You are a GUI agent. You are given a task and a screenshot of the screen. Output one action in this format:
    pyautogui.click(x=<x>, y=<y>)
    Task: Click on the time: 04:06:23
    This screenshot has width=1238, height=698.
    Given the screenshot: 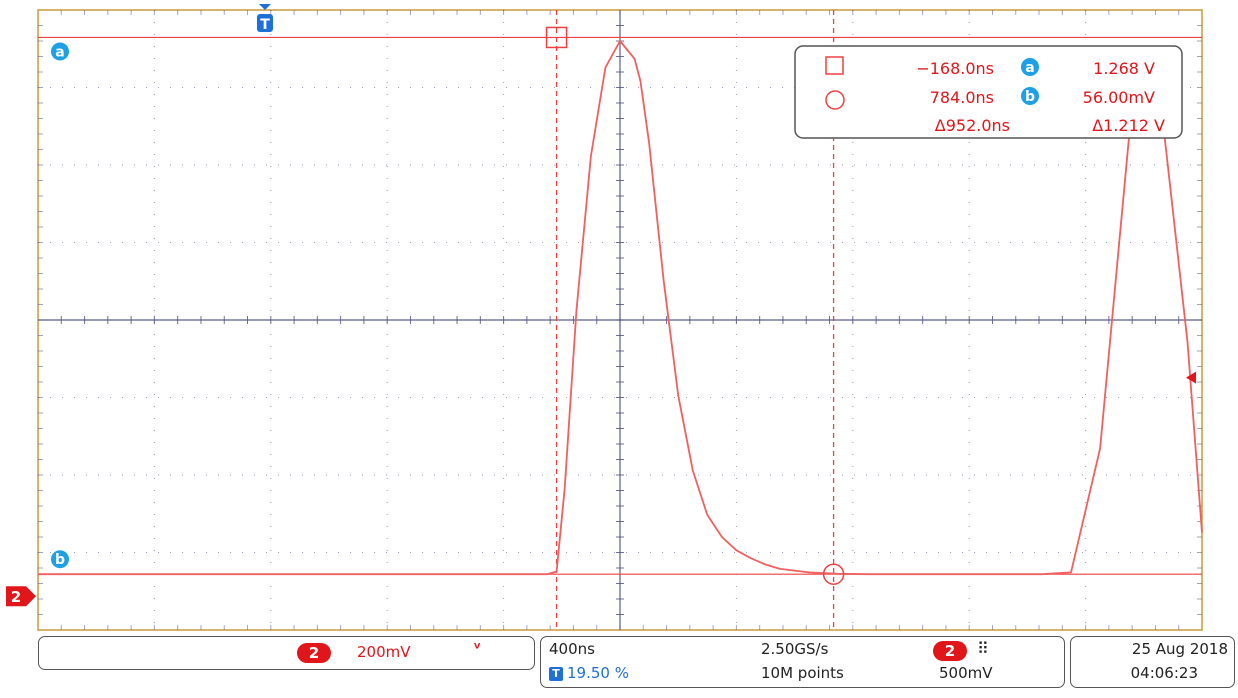 What is the action you would take?
    pyautogui.click(x=1164, y=673)
    